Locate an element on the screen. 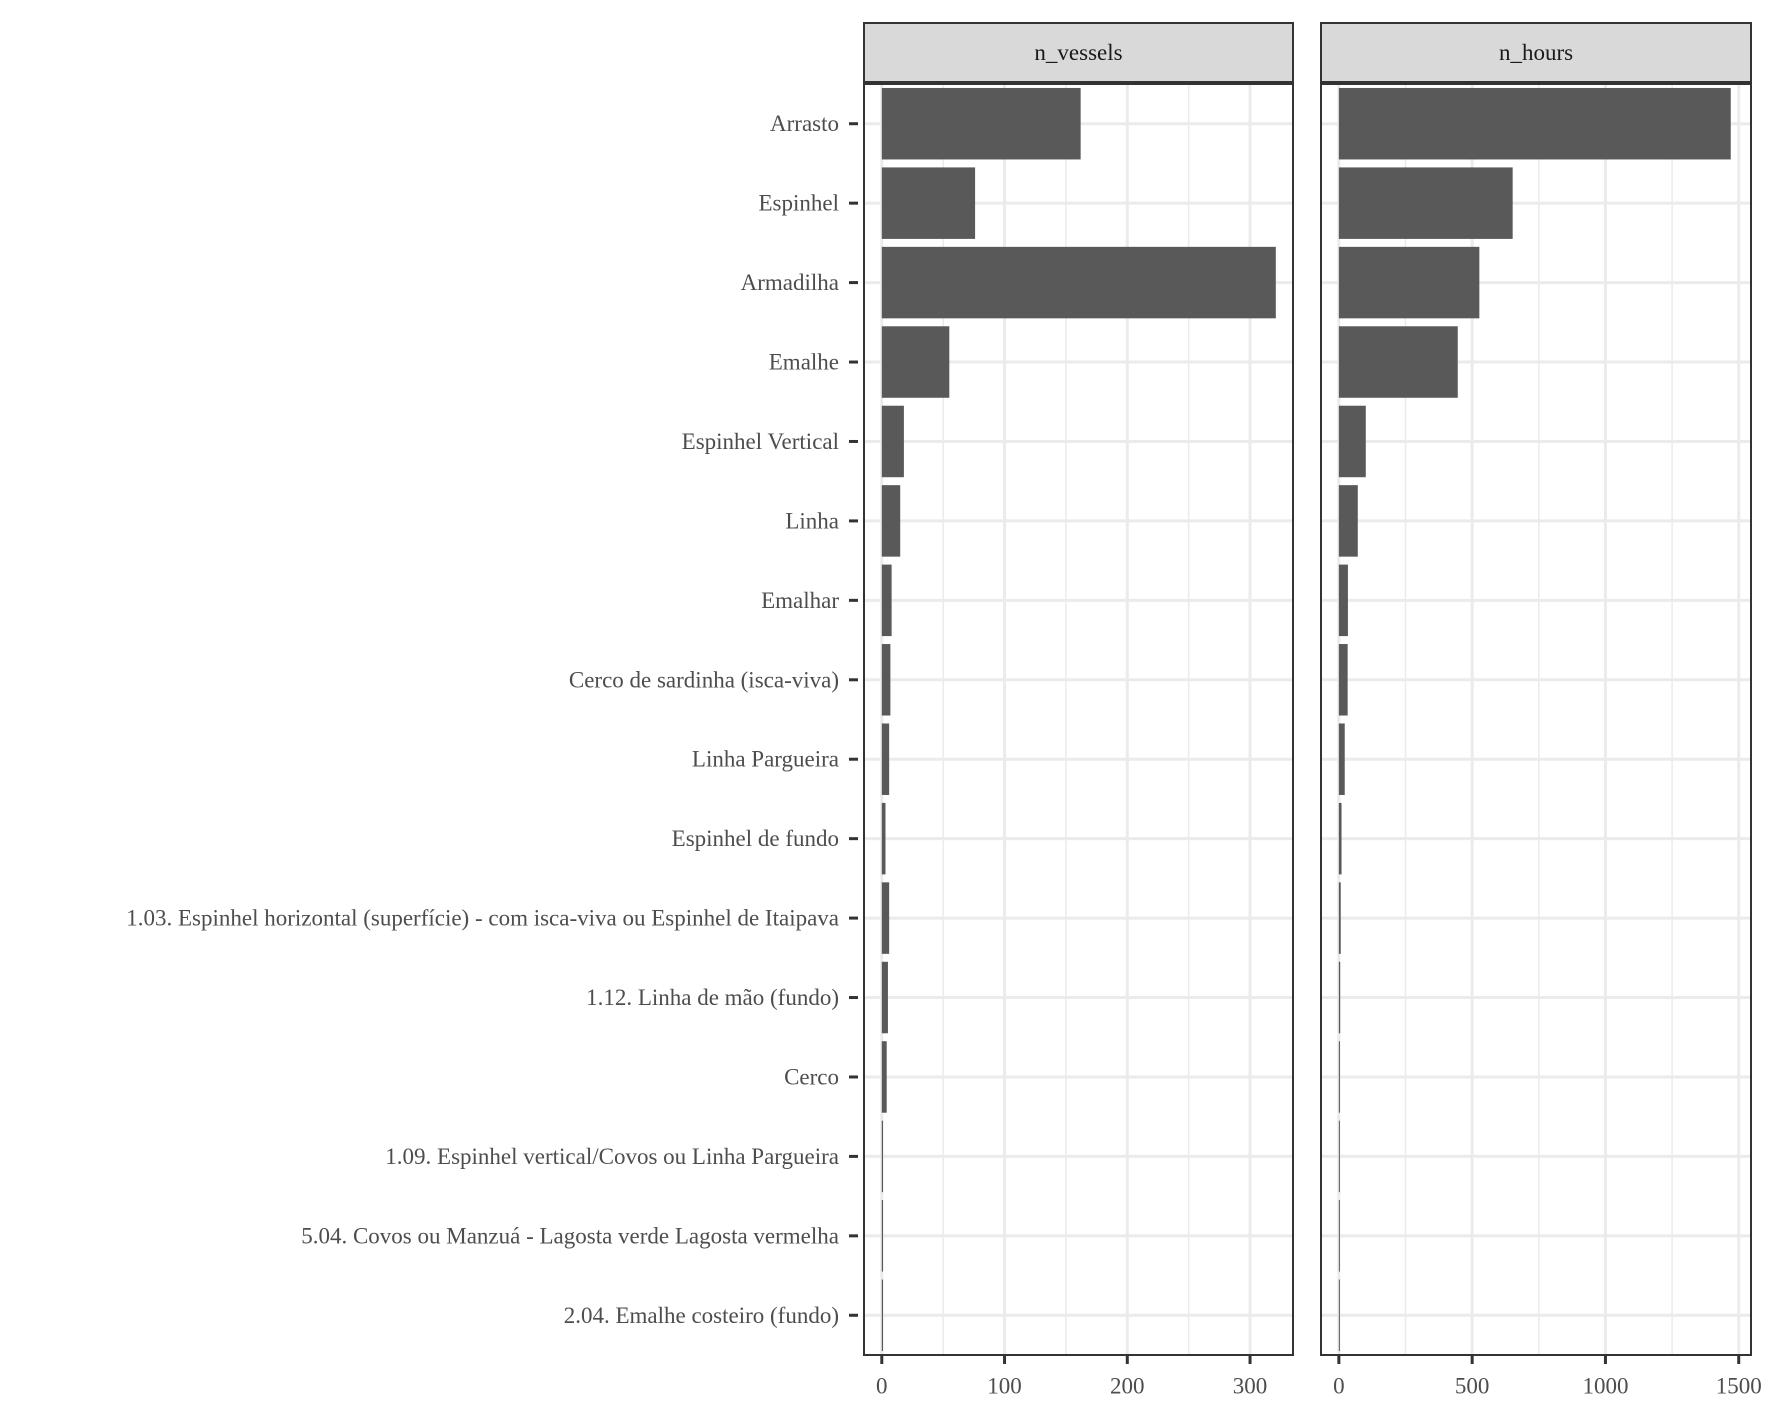  category-label: Cerco de sardinha (isca-viva) is located at coordinates (704, 679).